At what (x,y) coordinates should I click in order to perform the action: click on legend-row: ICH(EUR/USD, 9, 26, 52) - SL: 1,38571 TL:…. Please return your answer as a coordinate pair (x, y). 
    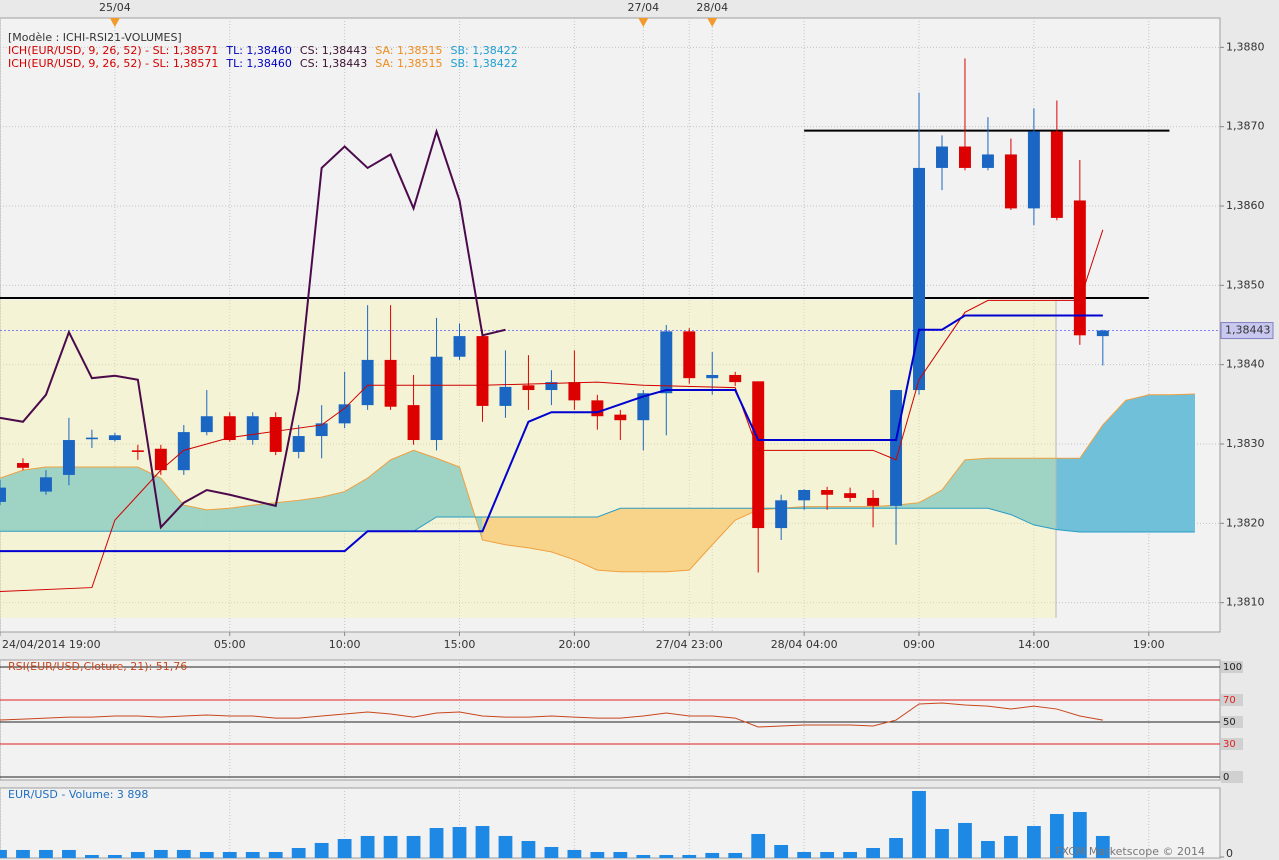
    Looking at the image, I should click on (263, 50).